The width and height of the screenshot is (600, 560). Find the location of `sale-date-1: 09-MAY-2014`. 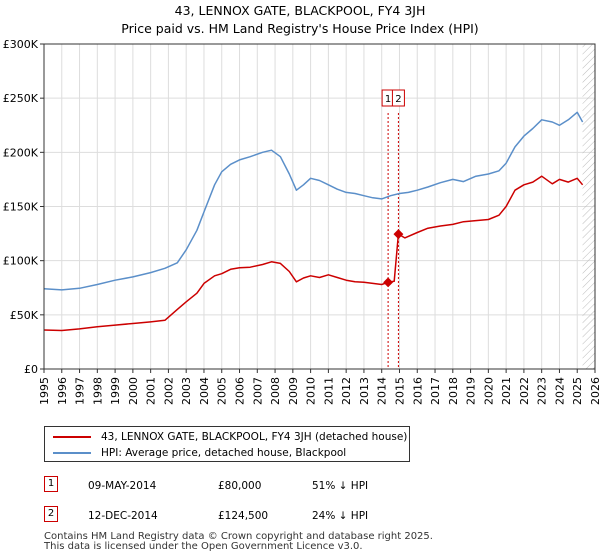

sale-date-1: 09-MAY-2014 is located at coordinates (122, 486).